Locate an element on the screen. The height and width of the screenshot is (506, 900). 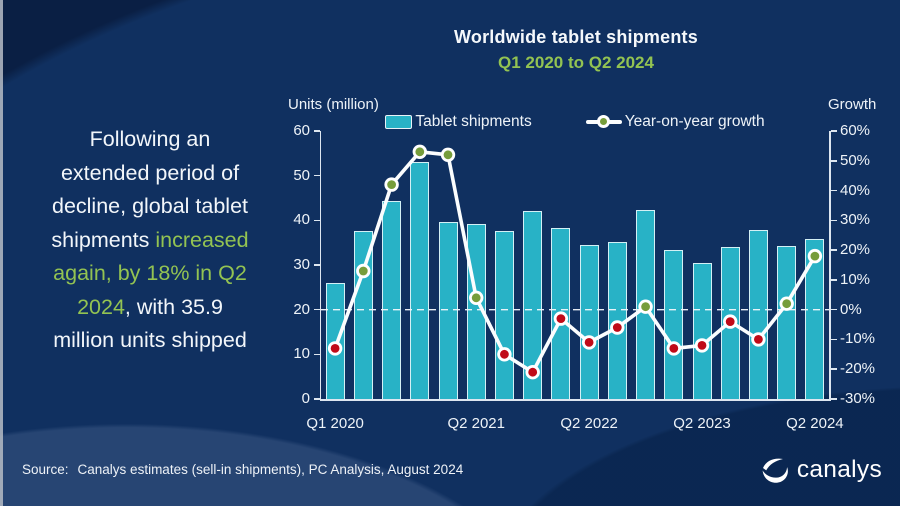
chart-subtitle: Q1 2020 to Q2 2024 is located at coordinates (576, 62).